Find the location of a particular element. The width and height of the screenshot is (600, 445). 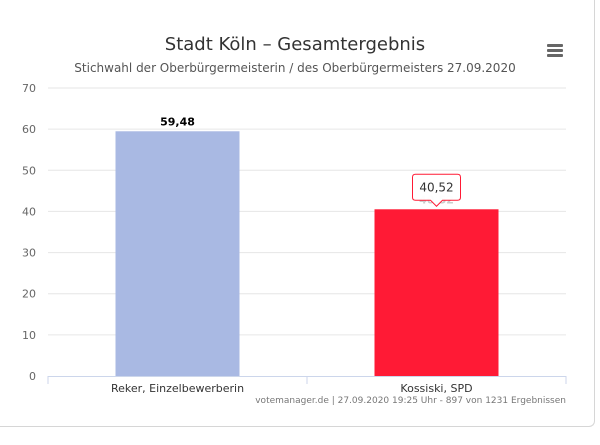

hamburger-menu-icon is located at coordinates (555, 50).